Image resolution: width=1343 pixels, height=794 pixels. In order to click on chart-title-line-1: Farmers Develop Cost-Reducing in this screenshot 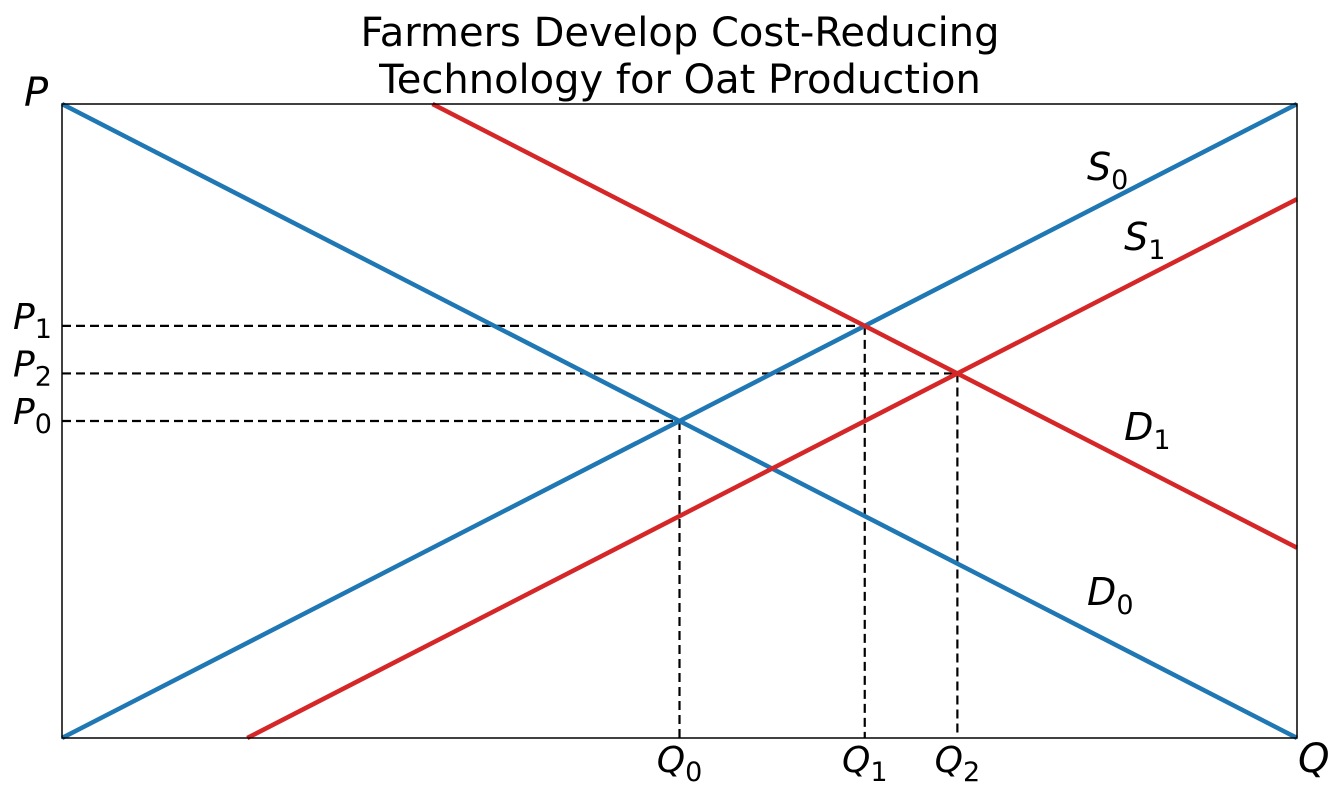, I will do `click(679, 33)`.